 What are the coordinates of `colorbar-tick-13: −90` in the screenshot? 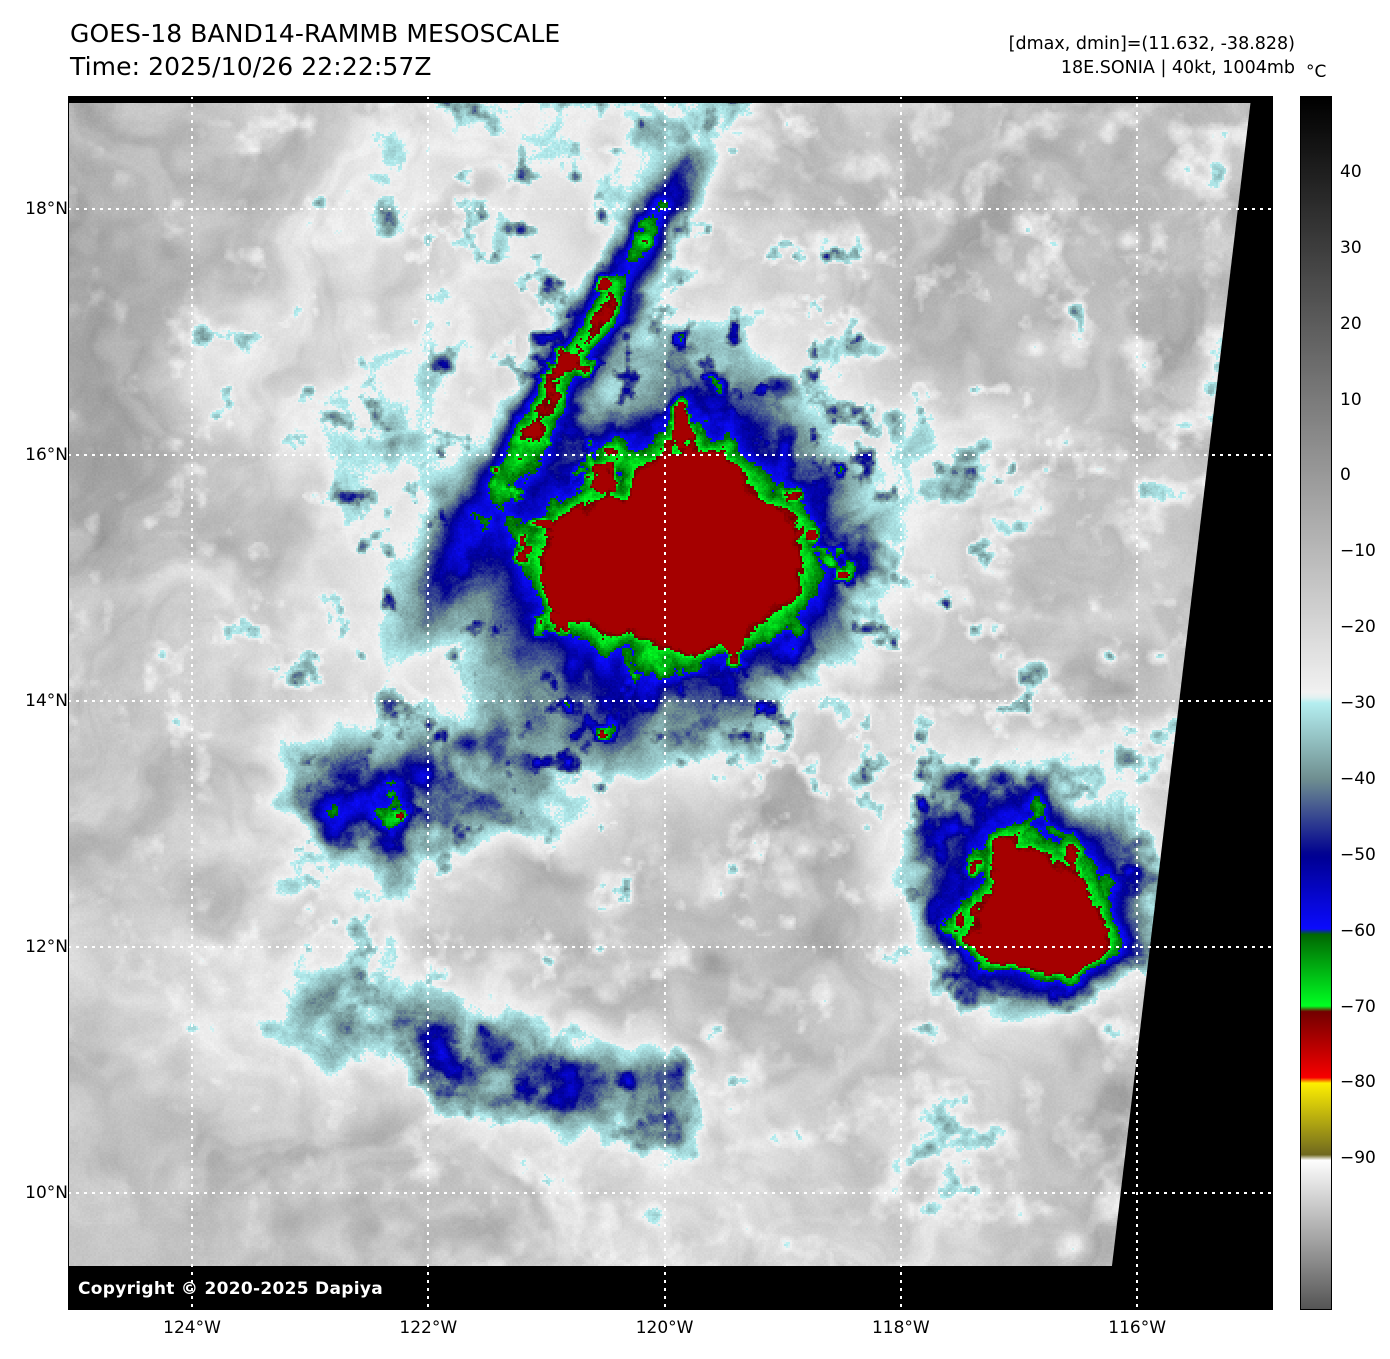 It's located at (1358, 1158).